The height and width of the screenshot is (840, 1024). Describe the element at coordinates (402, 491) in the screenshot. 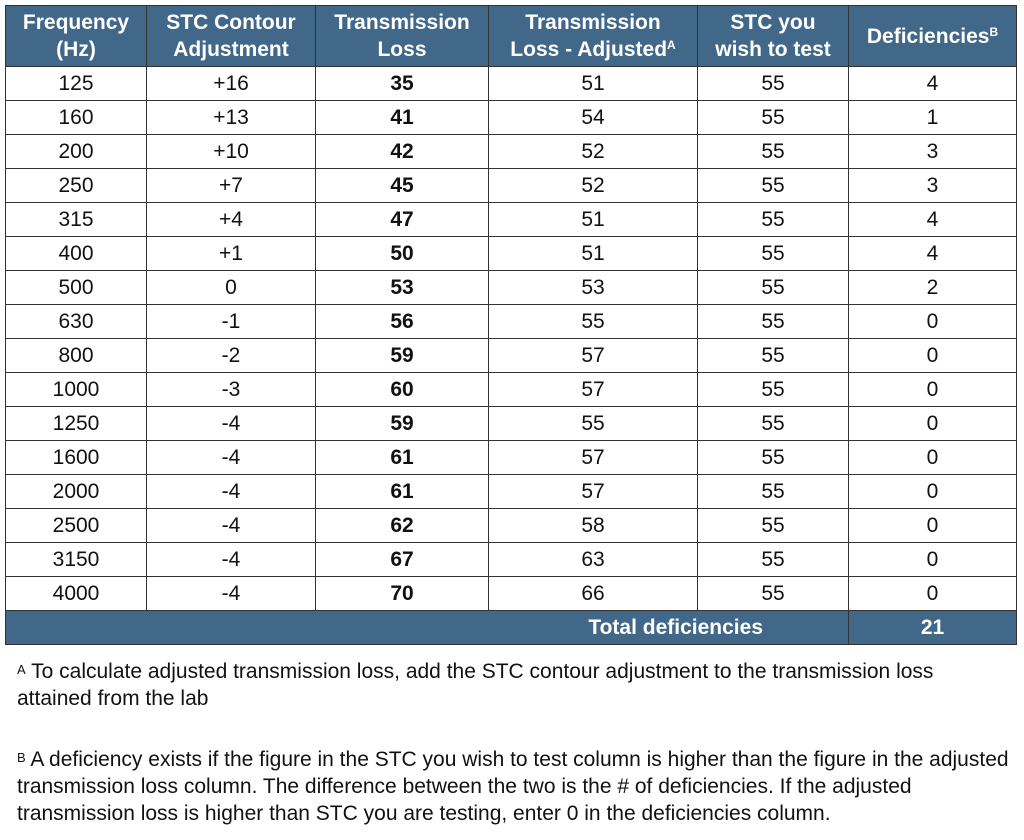

I see `table-cell: 61` at that location.